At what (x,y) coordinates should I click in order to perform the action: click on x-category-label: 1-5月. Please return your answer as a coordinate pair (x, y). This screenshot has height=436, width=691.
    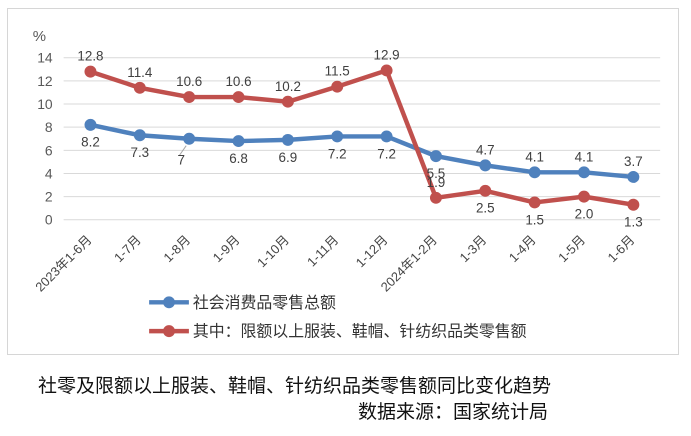
    Looking at the image, I should click on (571, 248).